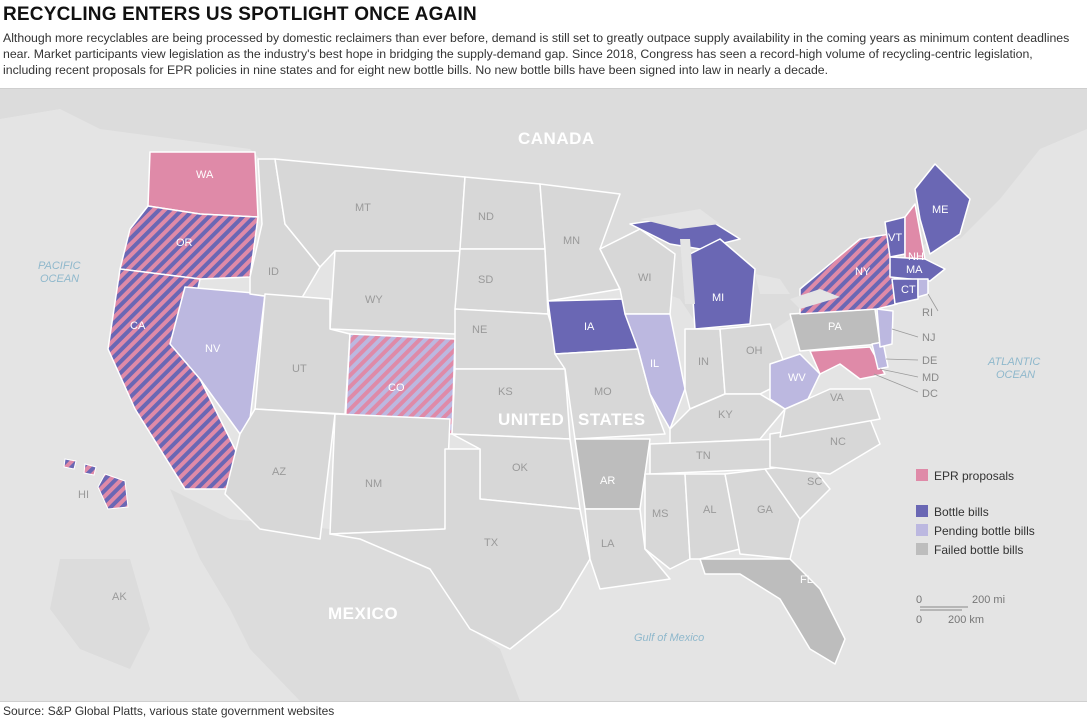 The width and height of the screenshot is (1087, 725). Describe the element at coordinates (607, 481) in the screenshot. I see `state-label-AR: AR` at that location.